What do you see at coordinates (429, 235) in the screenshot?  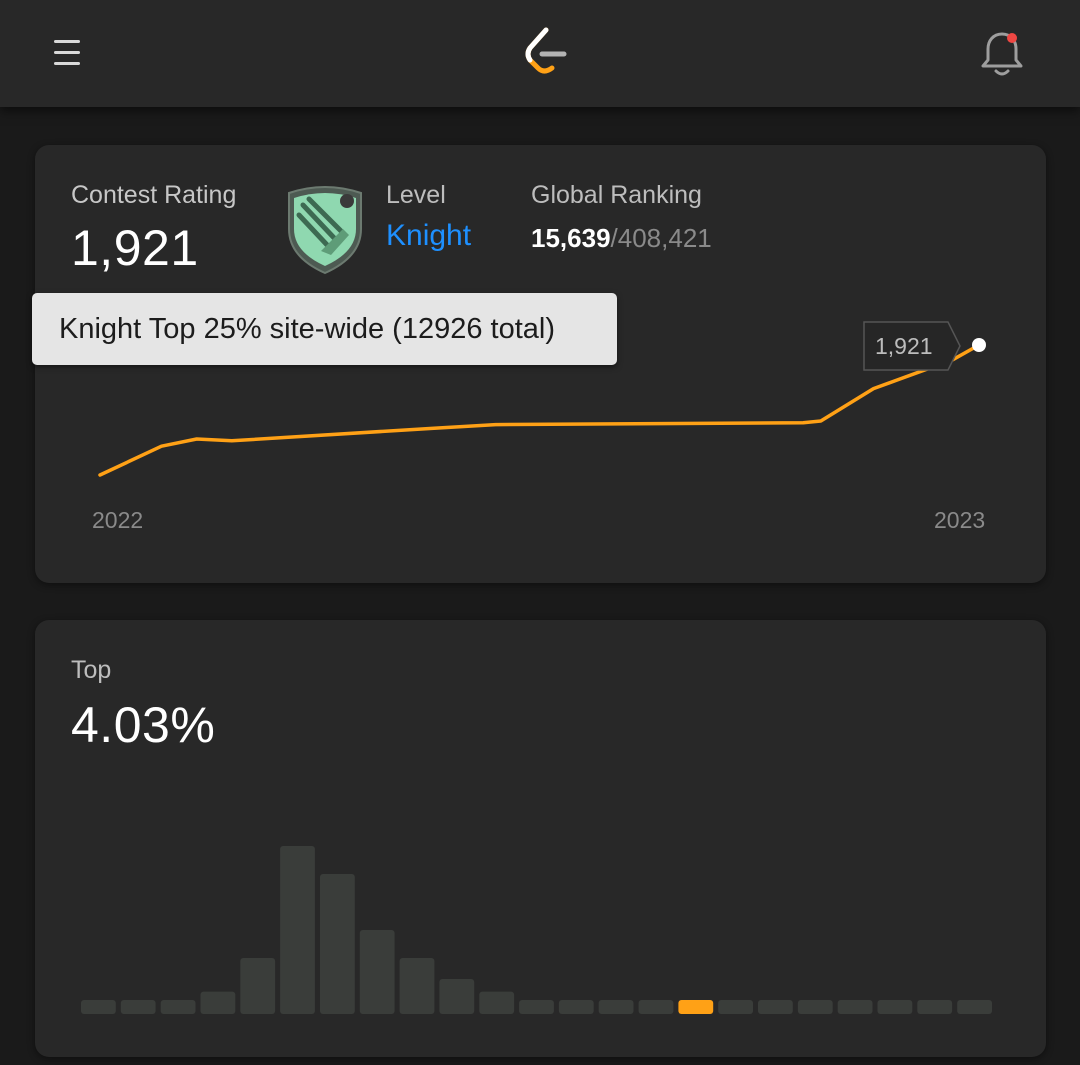 I see `level-value: Knight` at bounding box center [429, 235].